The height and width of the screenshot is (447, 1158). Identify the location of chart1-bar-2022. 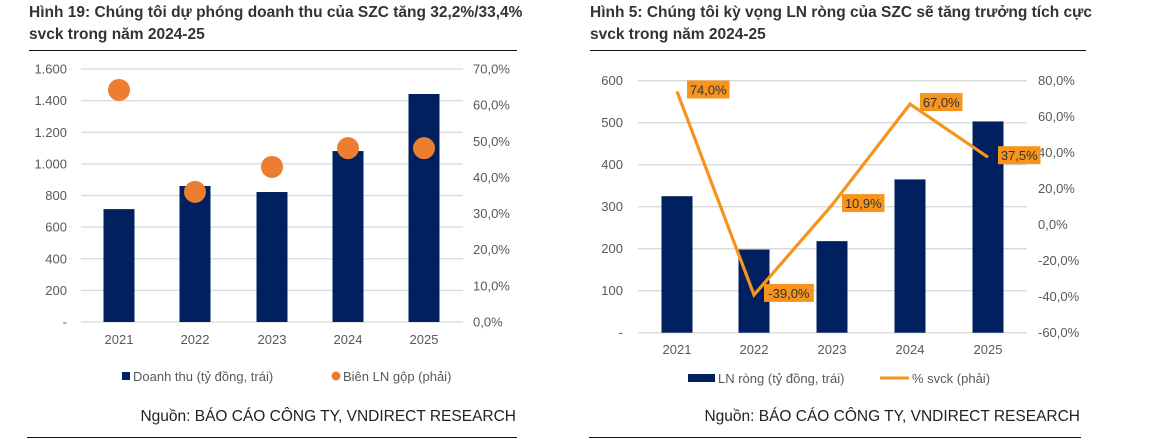
(195, 254).